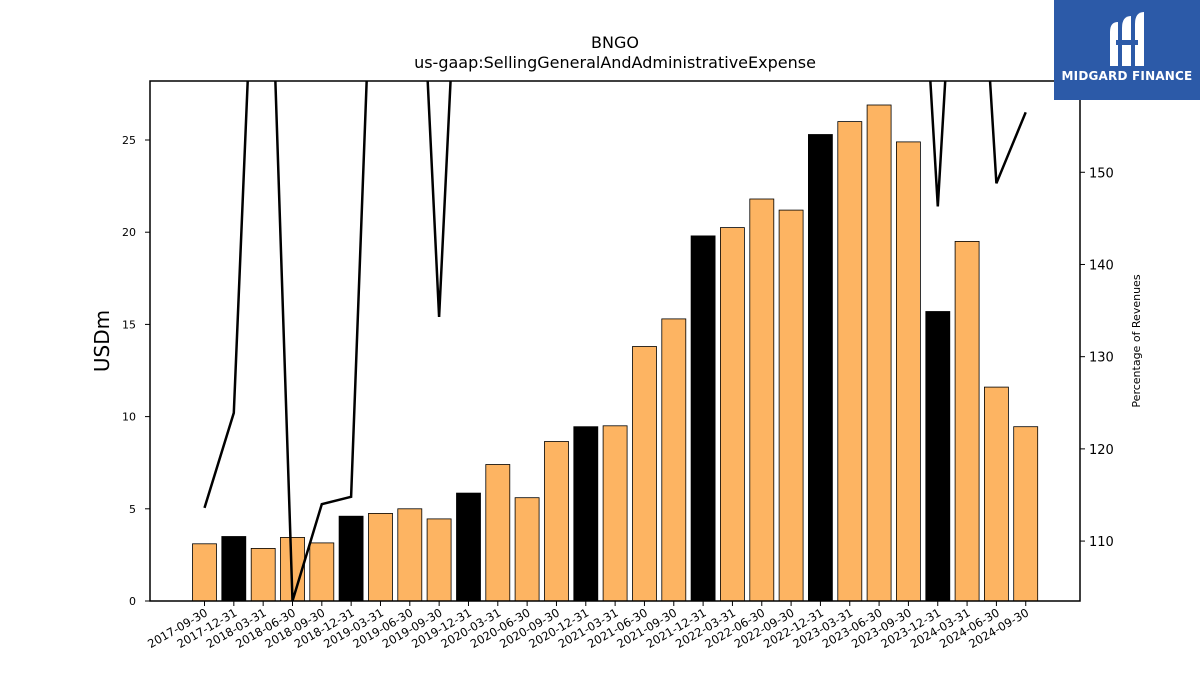  I want to click on y-tick-label: 20, so click(129, 232).